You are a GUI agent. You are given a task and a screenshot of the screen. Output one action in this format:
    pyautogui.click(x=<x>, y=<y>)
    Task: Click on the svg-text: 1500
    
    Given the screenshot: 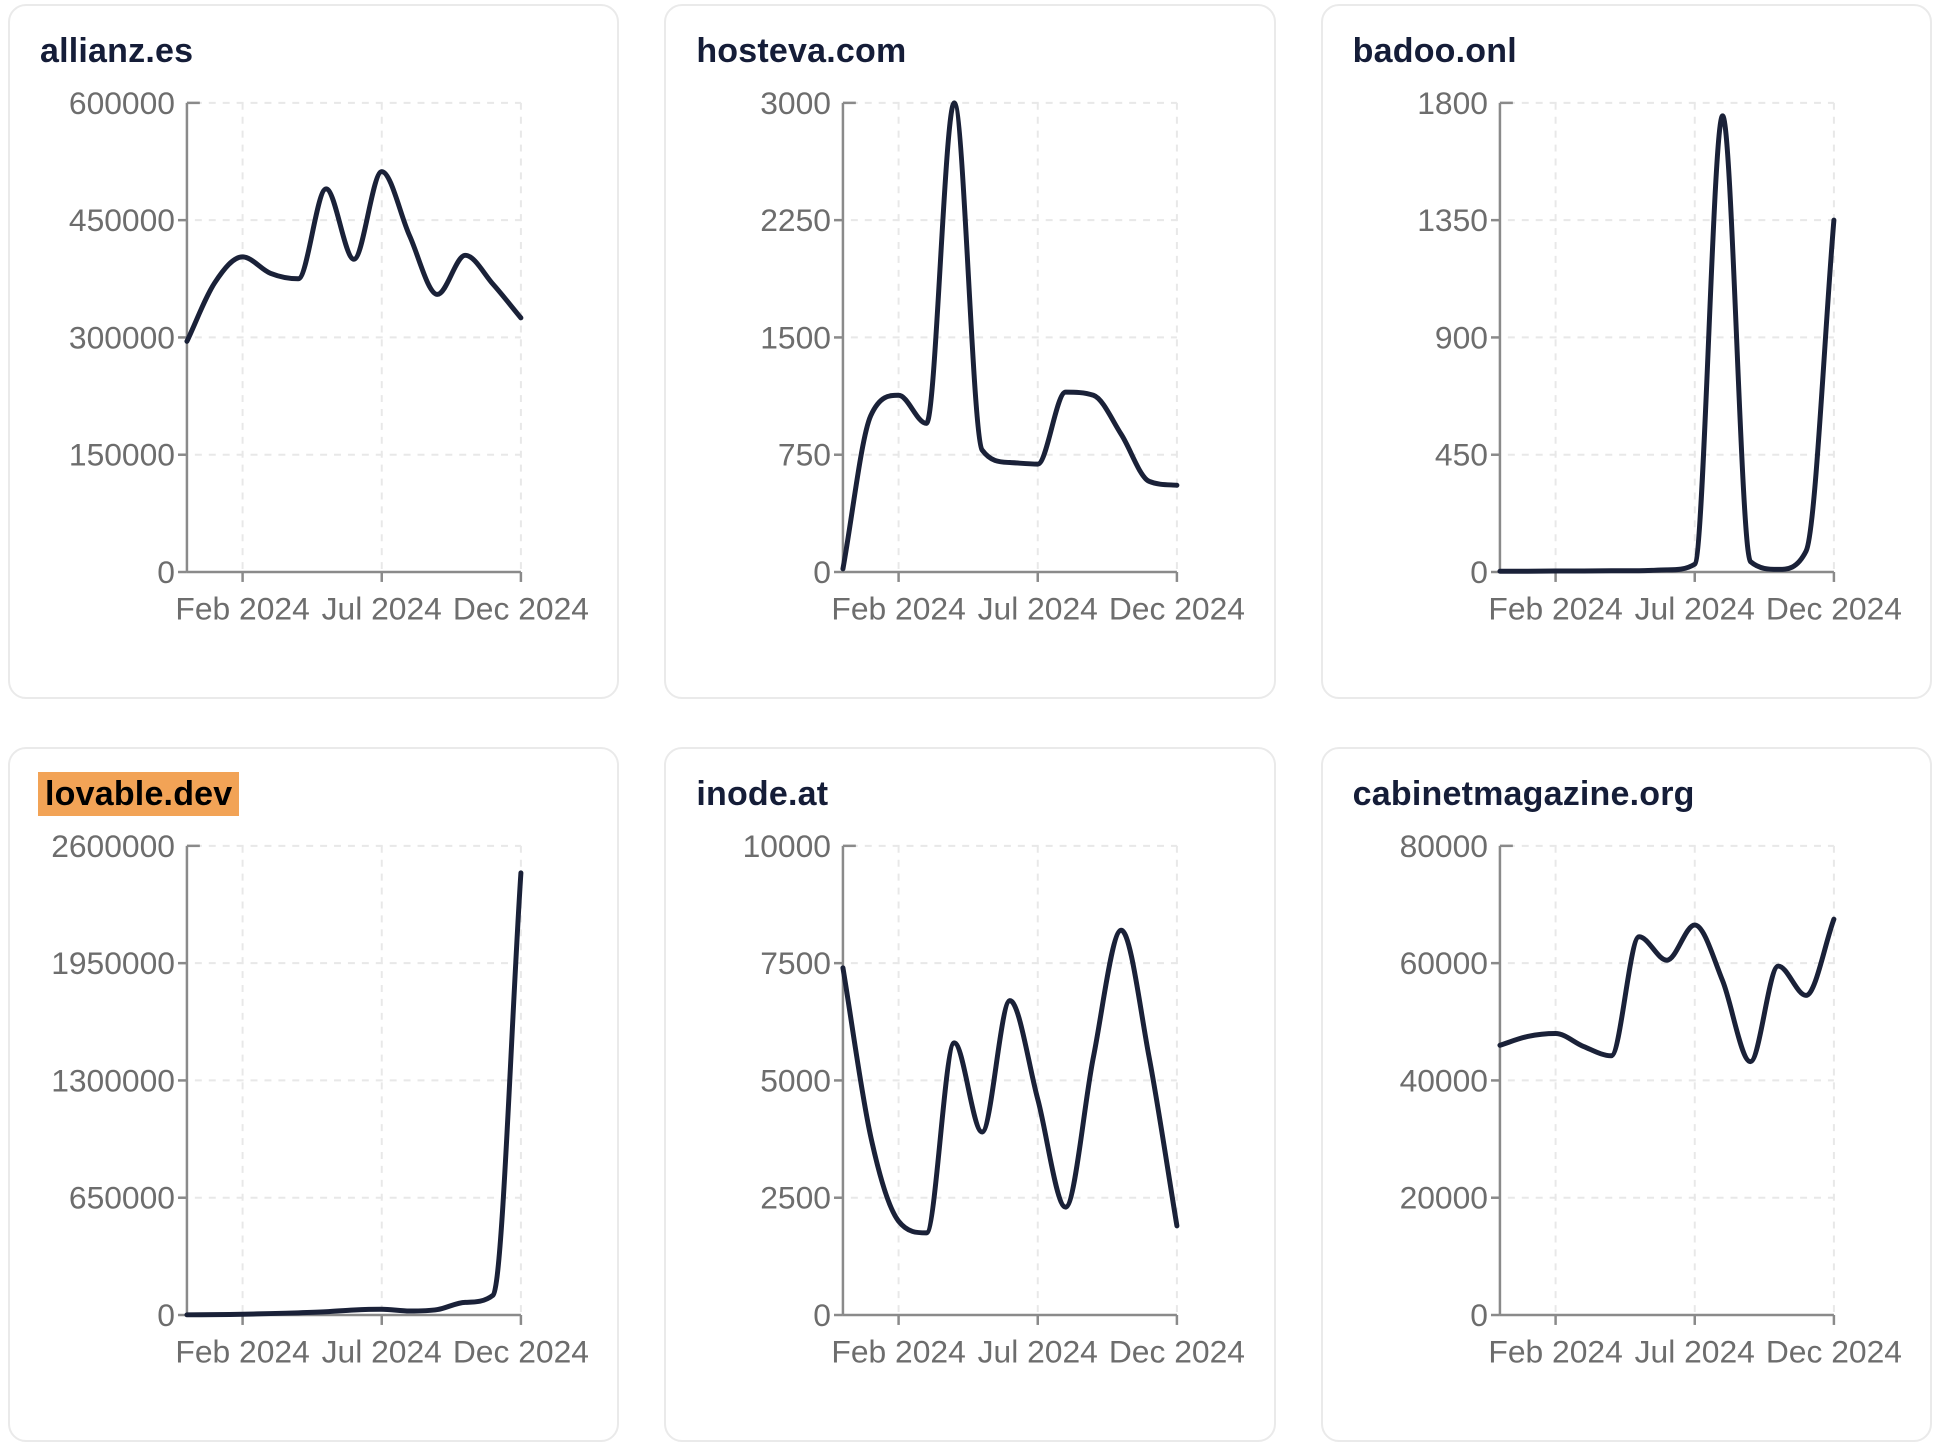 What is the action you would take?
    pyautogui.click(x=796, y=337)
    